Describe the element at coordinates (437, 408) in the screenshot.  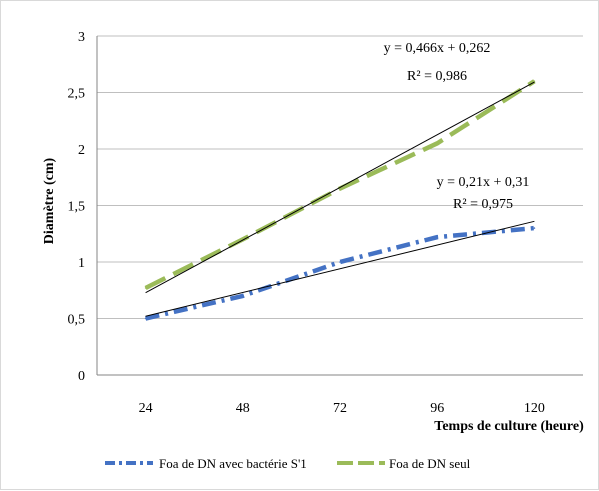
I see `x-tick-label: 96` at that location.